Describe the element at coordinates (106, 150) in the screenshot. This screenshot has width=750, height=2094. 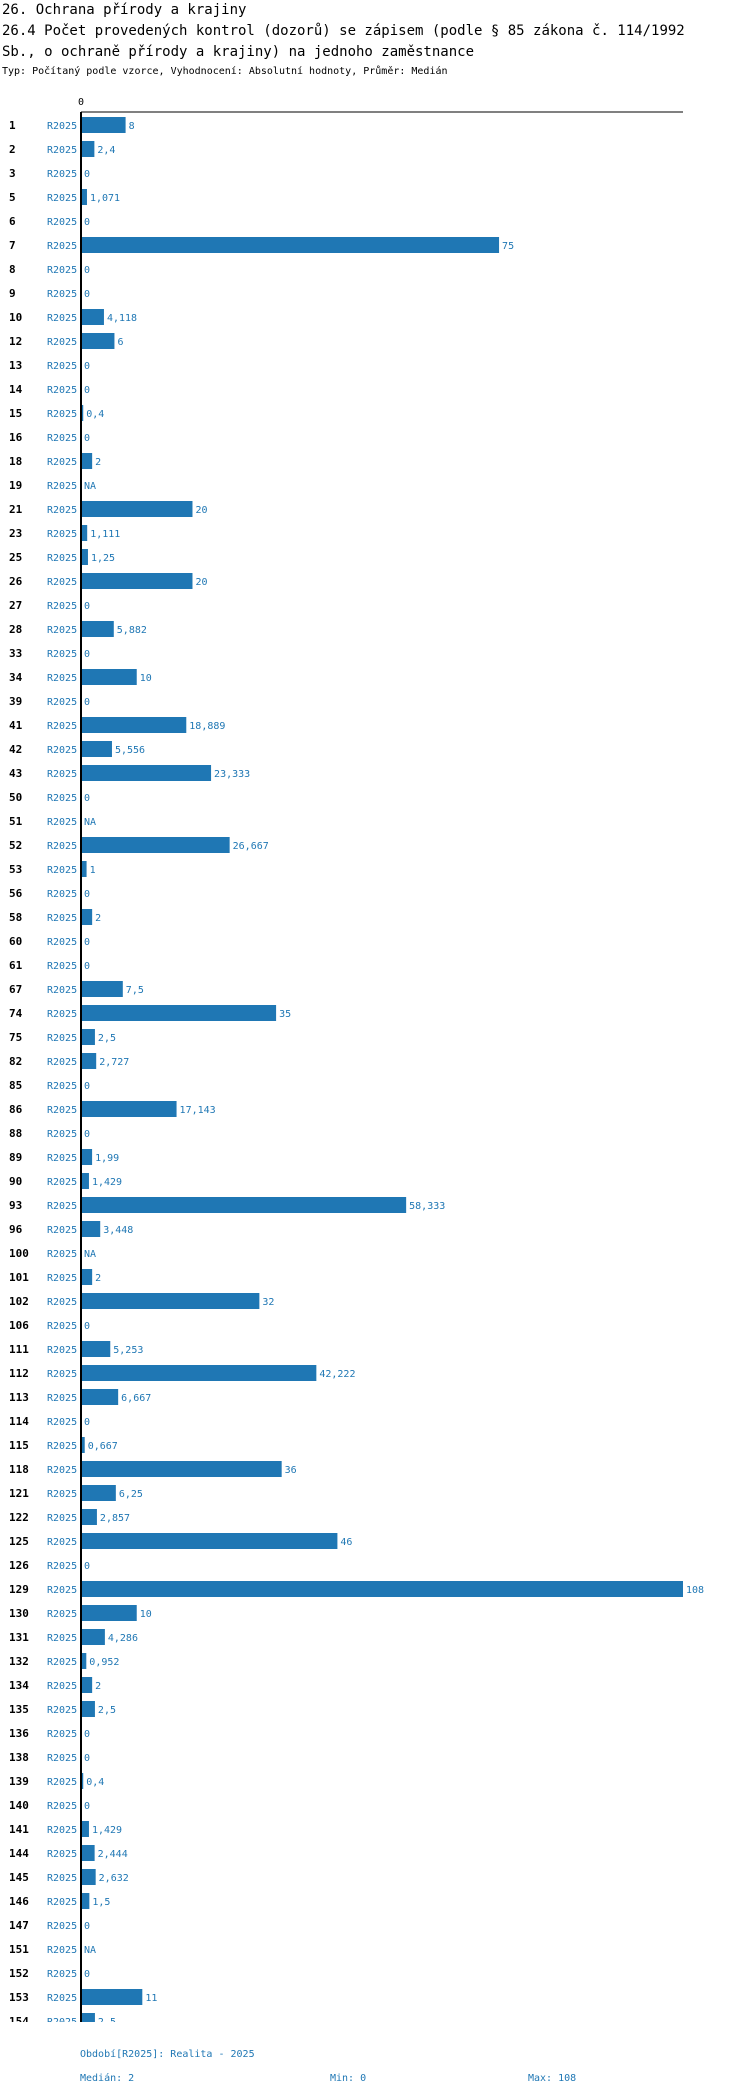
I see `value-label: 2,4` at that location.